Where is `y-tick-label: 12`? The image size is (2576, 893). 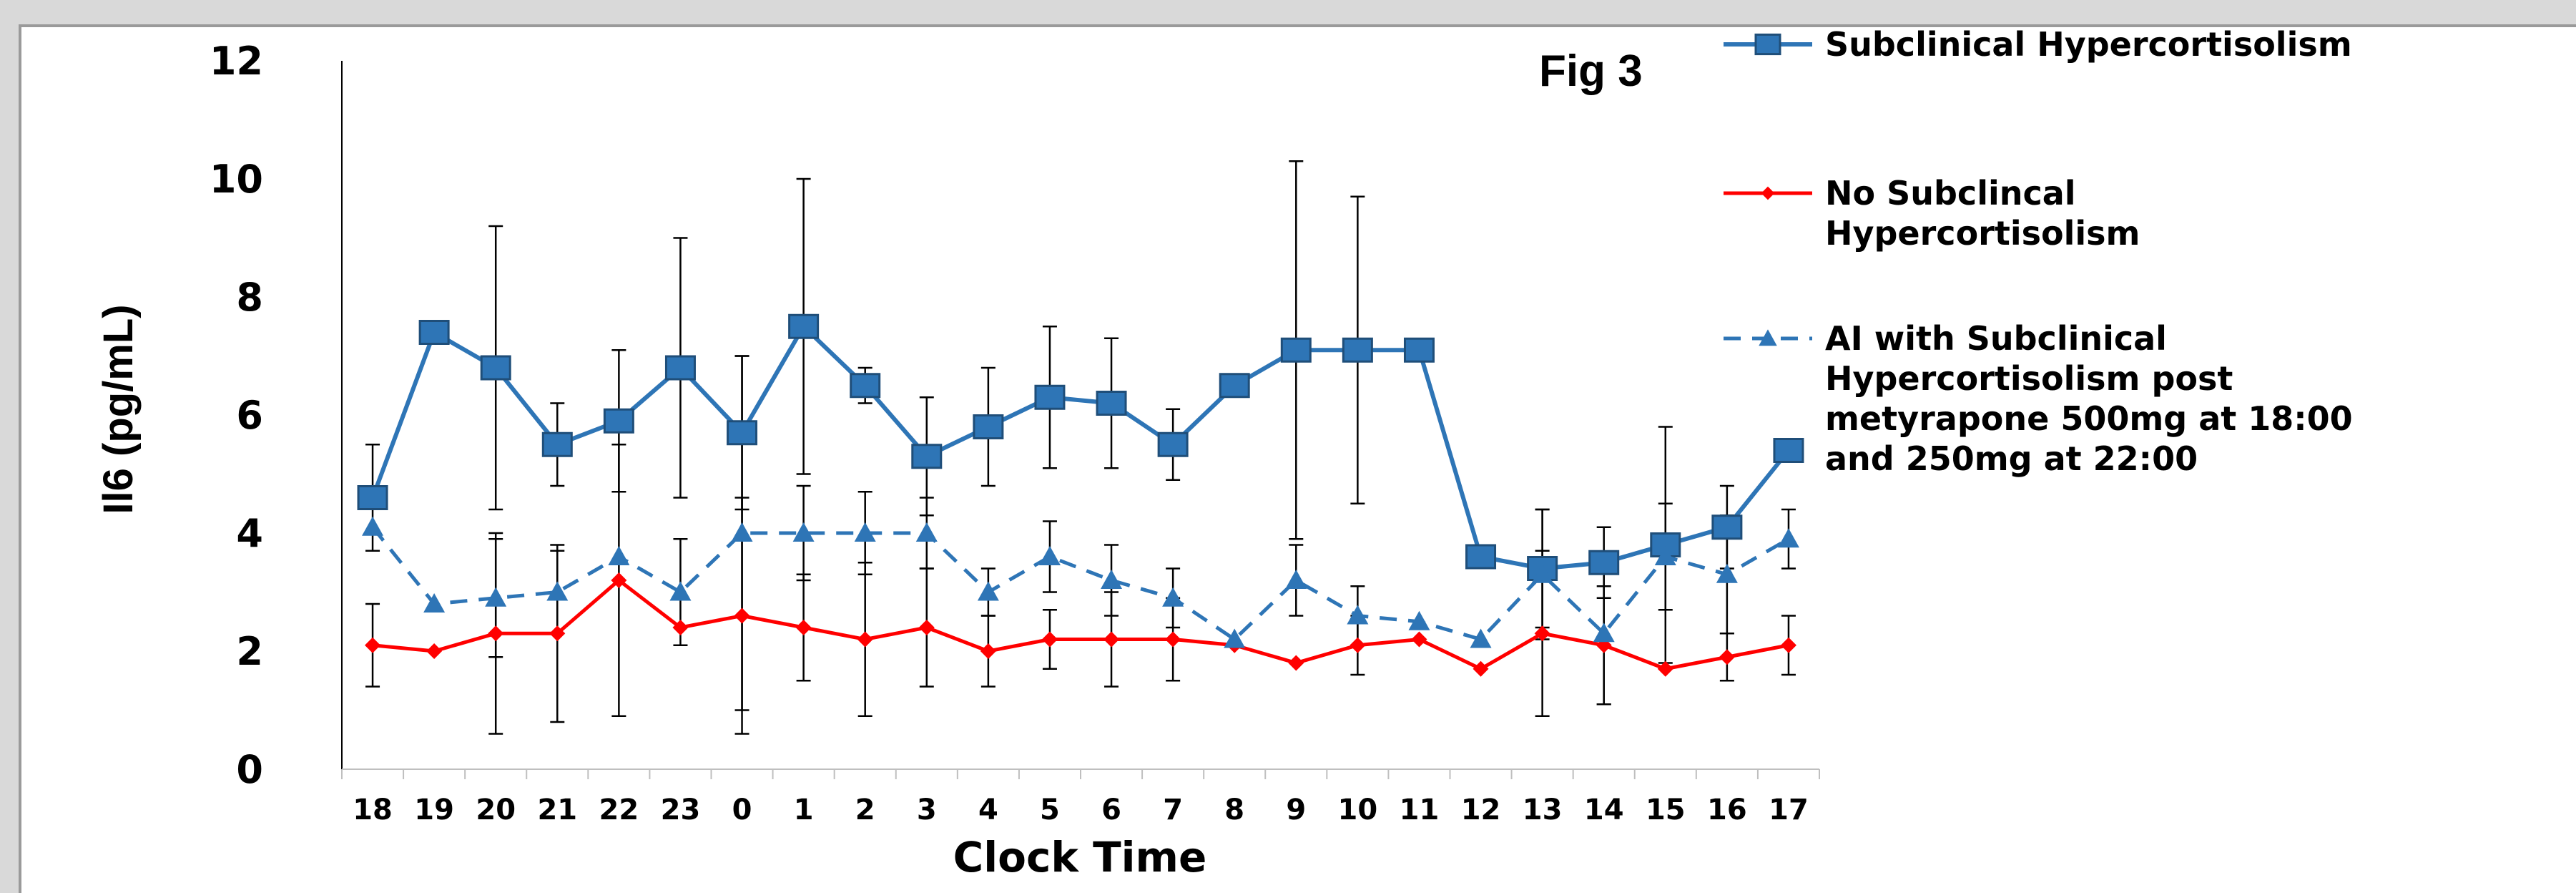 y-tick-label: 12 is located at coordinates (237, 61).